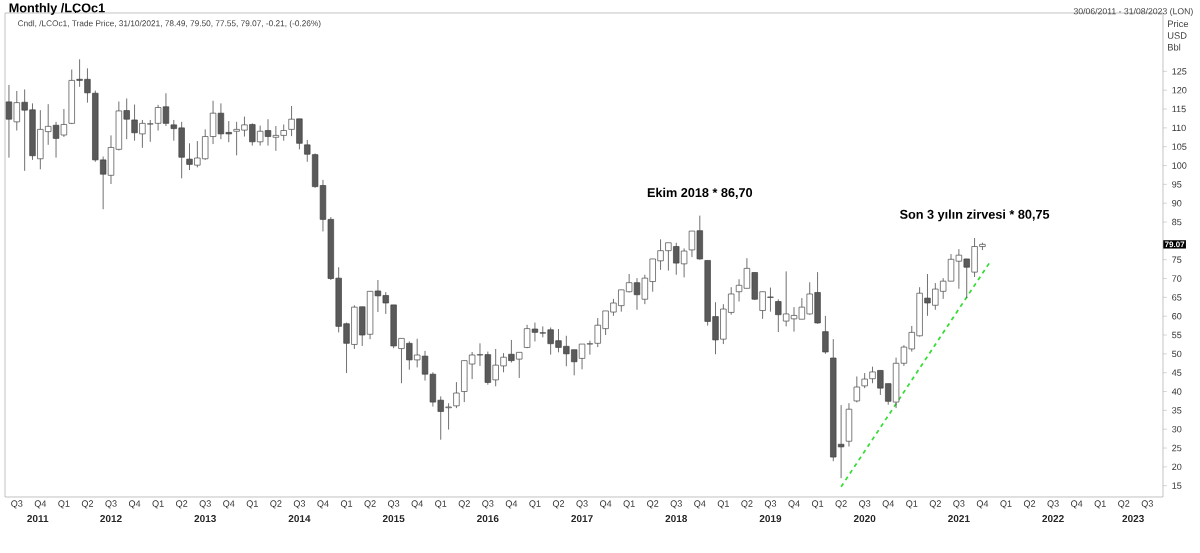 This screenshot has height=553, width=1200. Describe the element at coordinates (1177, 354) in the screenshot. I see `y-tick-label: 50` at that location.